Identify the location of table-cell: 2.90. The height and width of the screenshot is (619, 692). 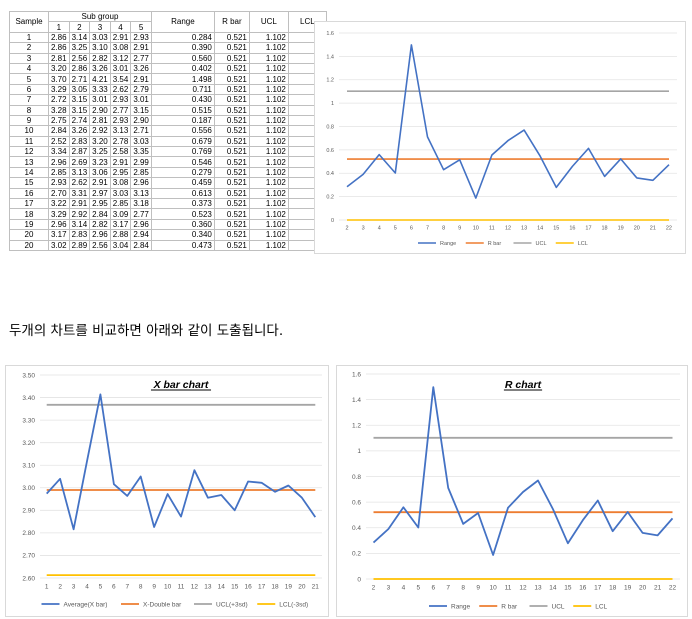
(100, 110).